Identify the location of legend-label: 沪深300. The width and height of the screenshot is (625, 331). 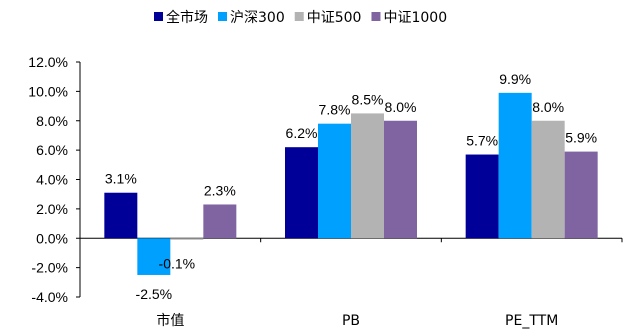
(257, 18).